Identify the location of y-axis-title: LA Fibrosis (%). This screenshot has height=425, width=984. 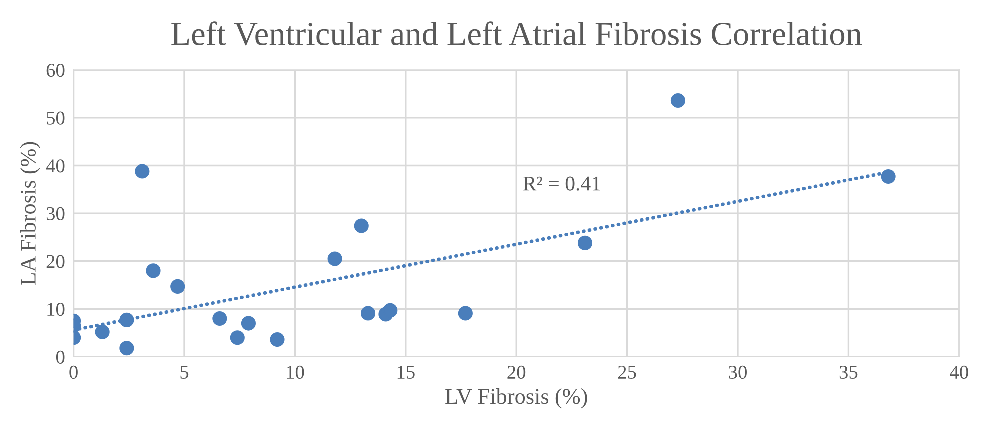
(30, 214).